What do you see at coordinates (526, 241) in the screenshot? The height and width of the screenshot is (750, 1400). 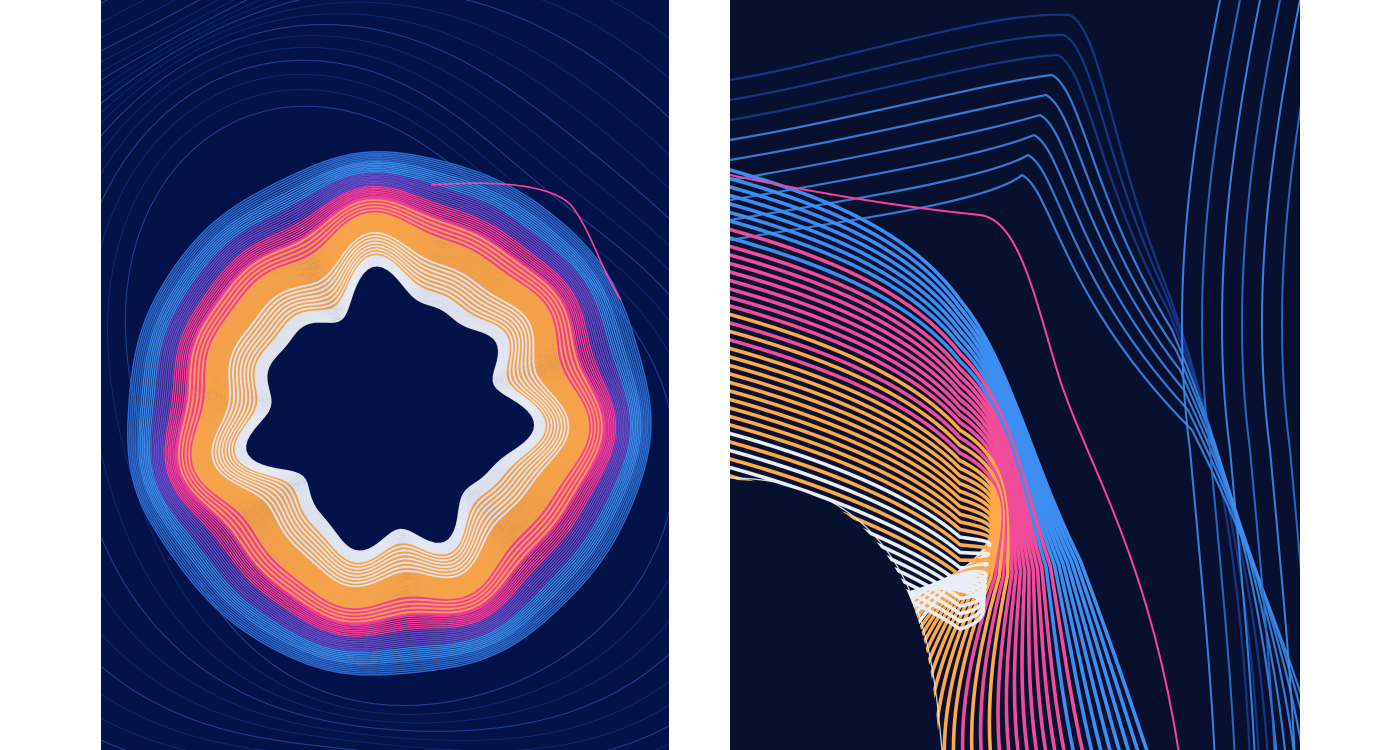 I see `pink-tail-line` at bounding box center [526, 241].